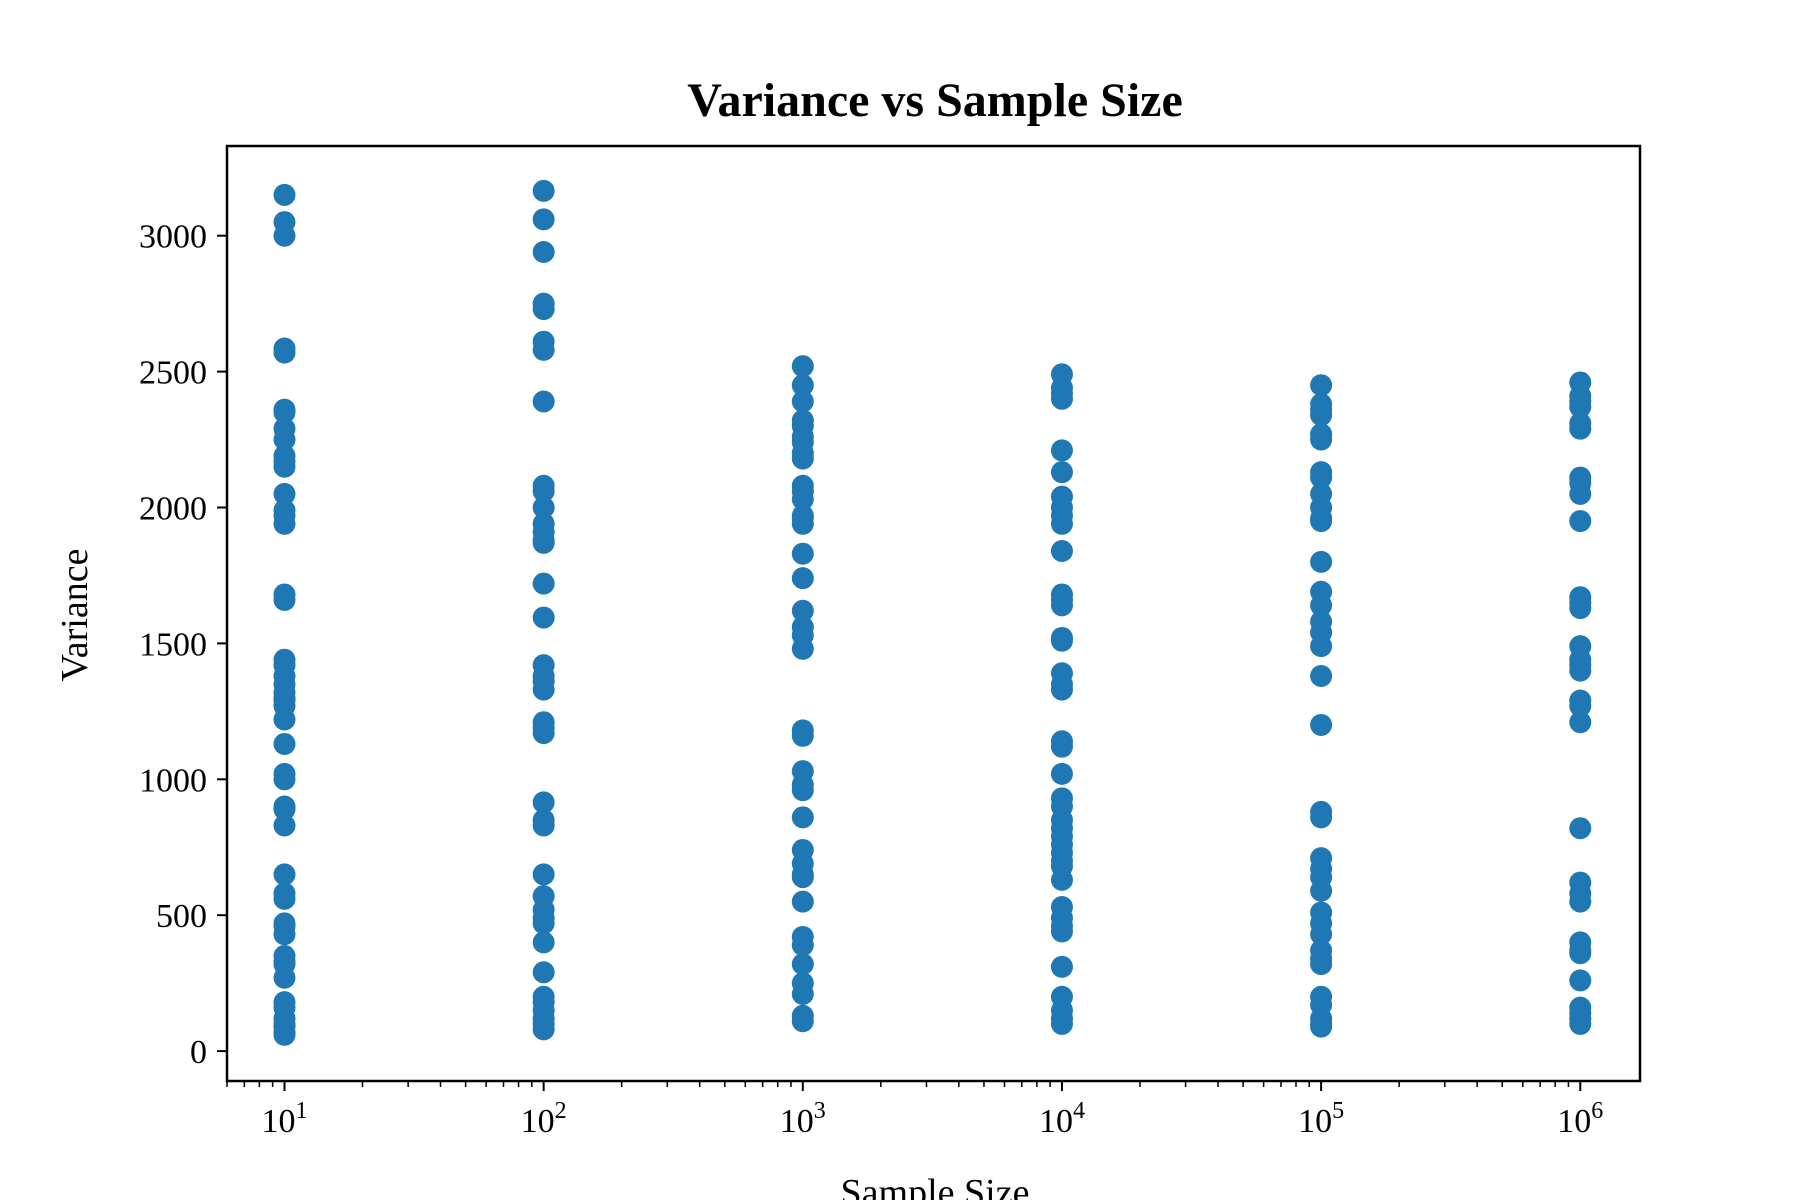  I want to click on x-tick-label: 10¹, so click(284, 1119).